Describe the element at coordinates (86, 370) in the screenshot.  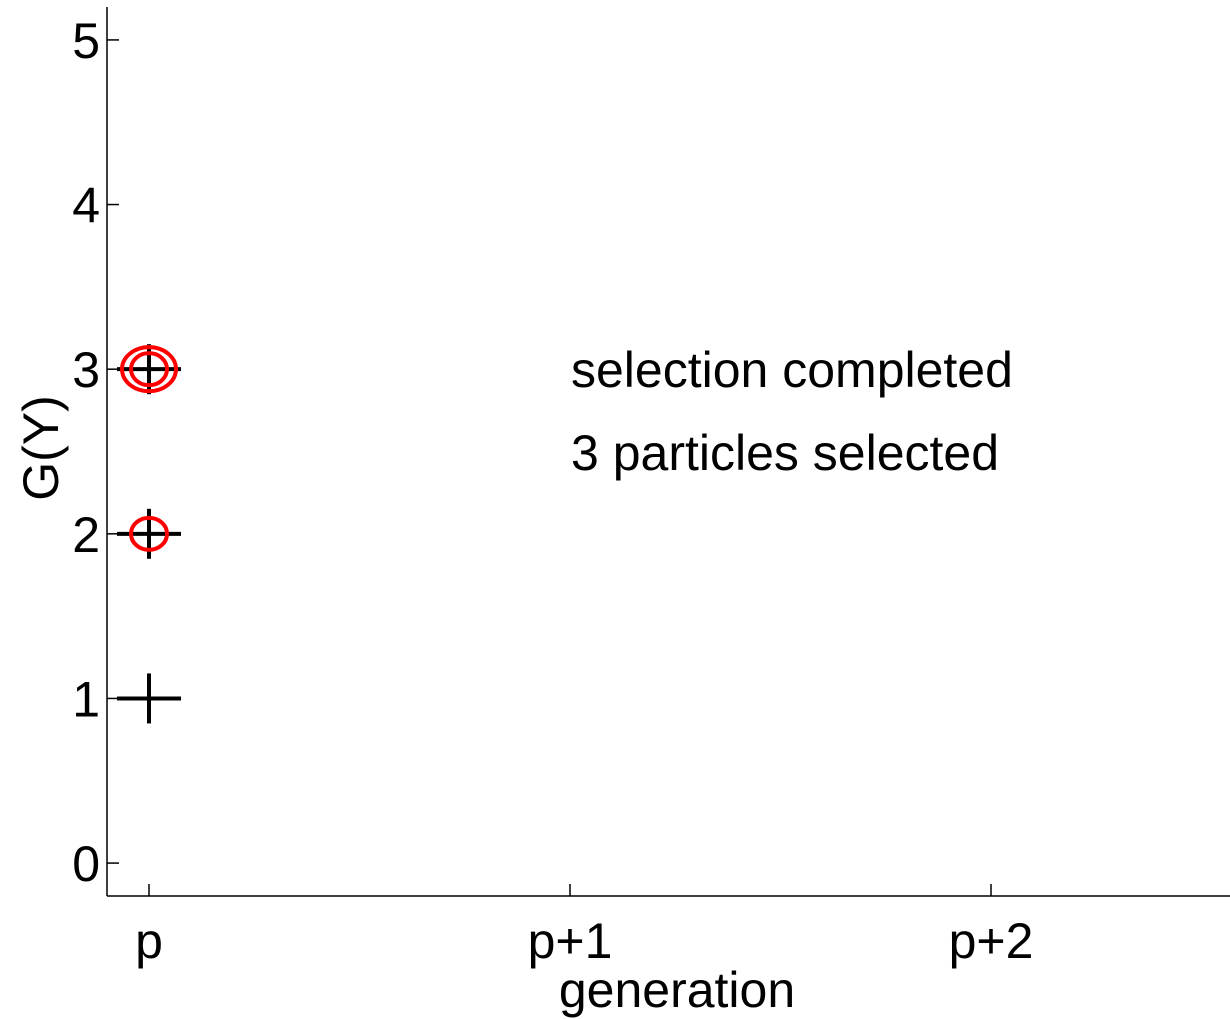
I see `y-tick-label-3: 3` at that location.